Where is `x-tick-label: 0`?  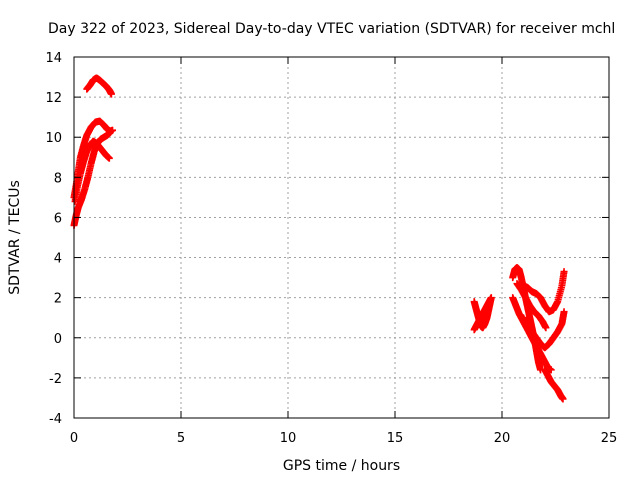
x-tick-label: 0 is located at coordinates (74, 438).